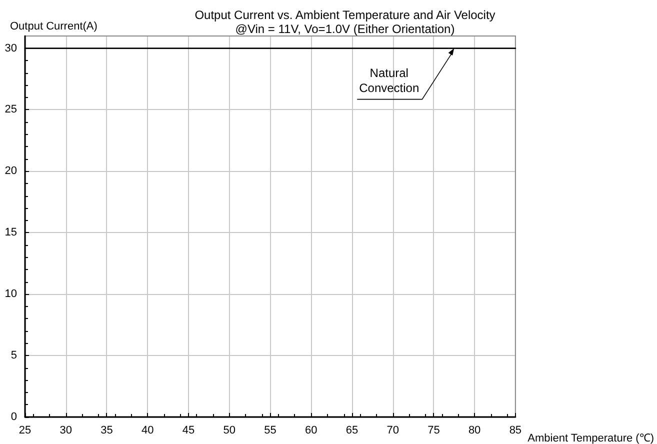 The width and height of the screenshot is (657, 444). I want to click on y-tick-label: 0, so click(13, 417).